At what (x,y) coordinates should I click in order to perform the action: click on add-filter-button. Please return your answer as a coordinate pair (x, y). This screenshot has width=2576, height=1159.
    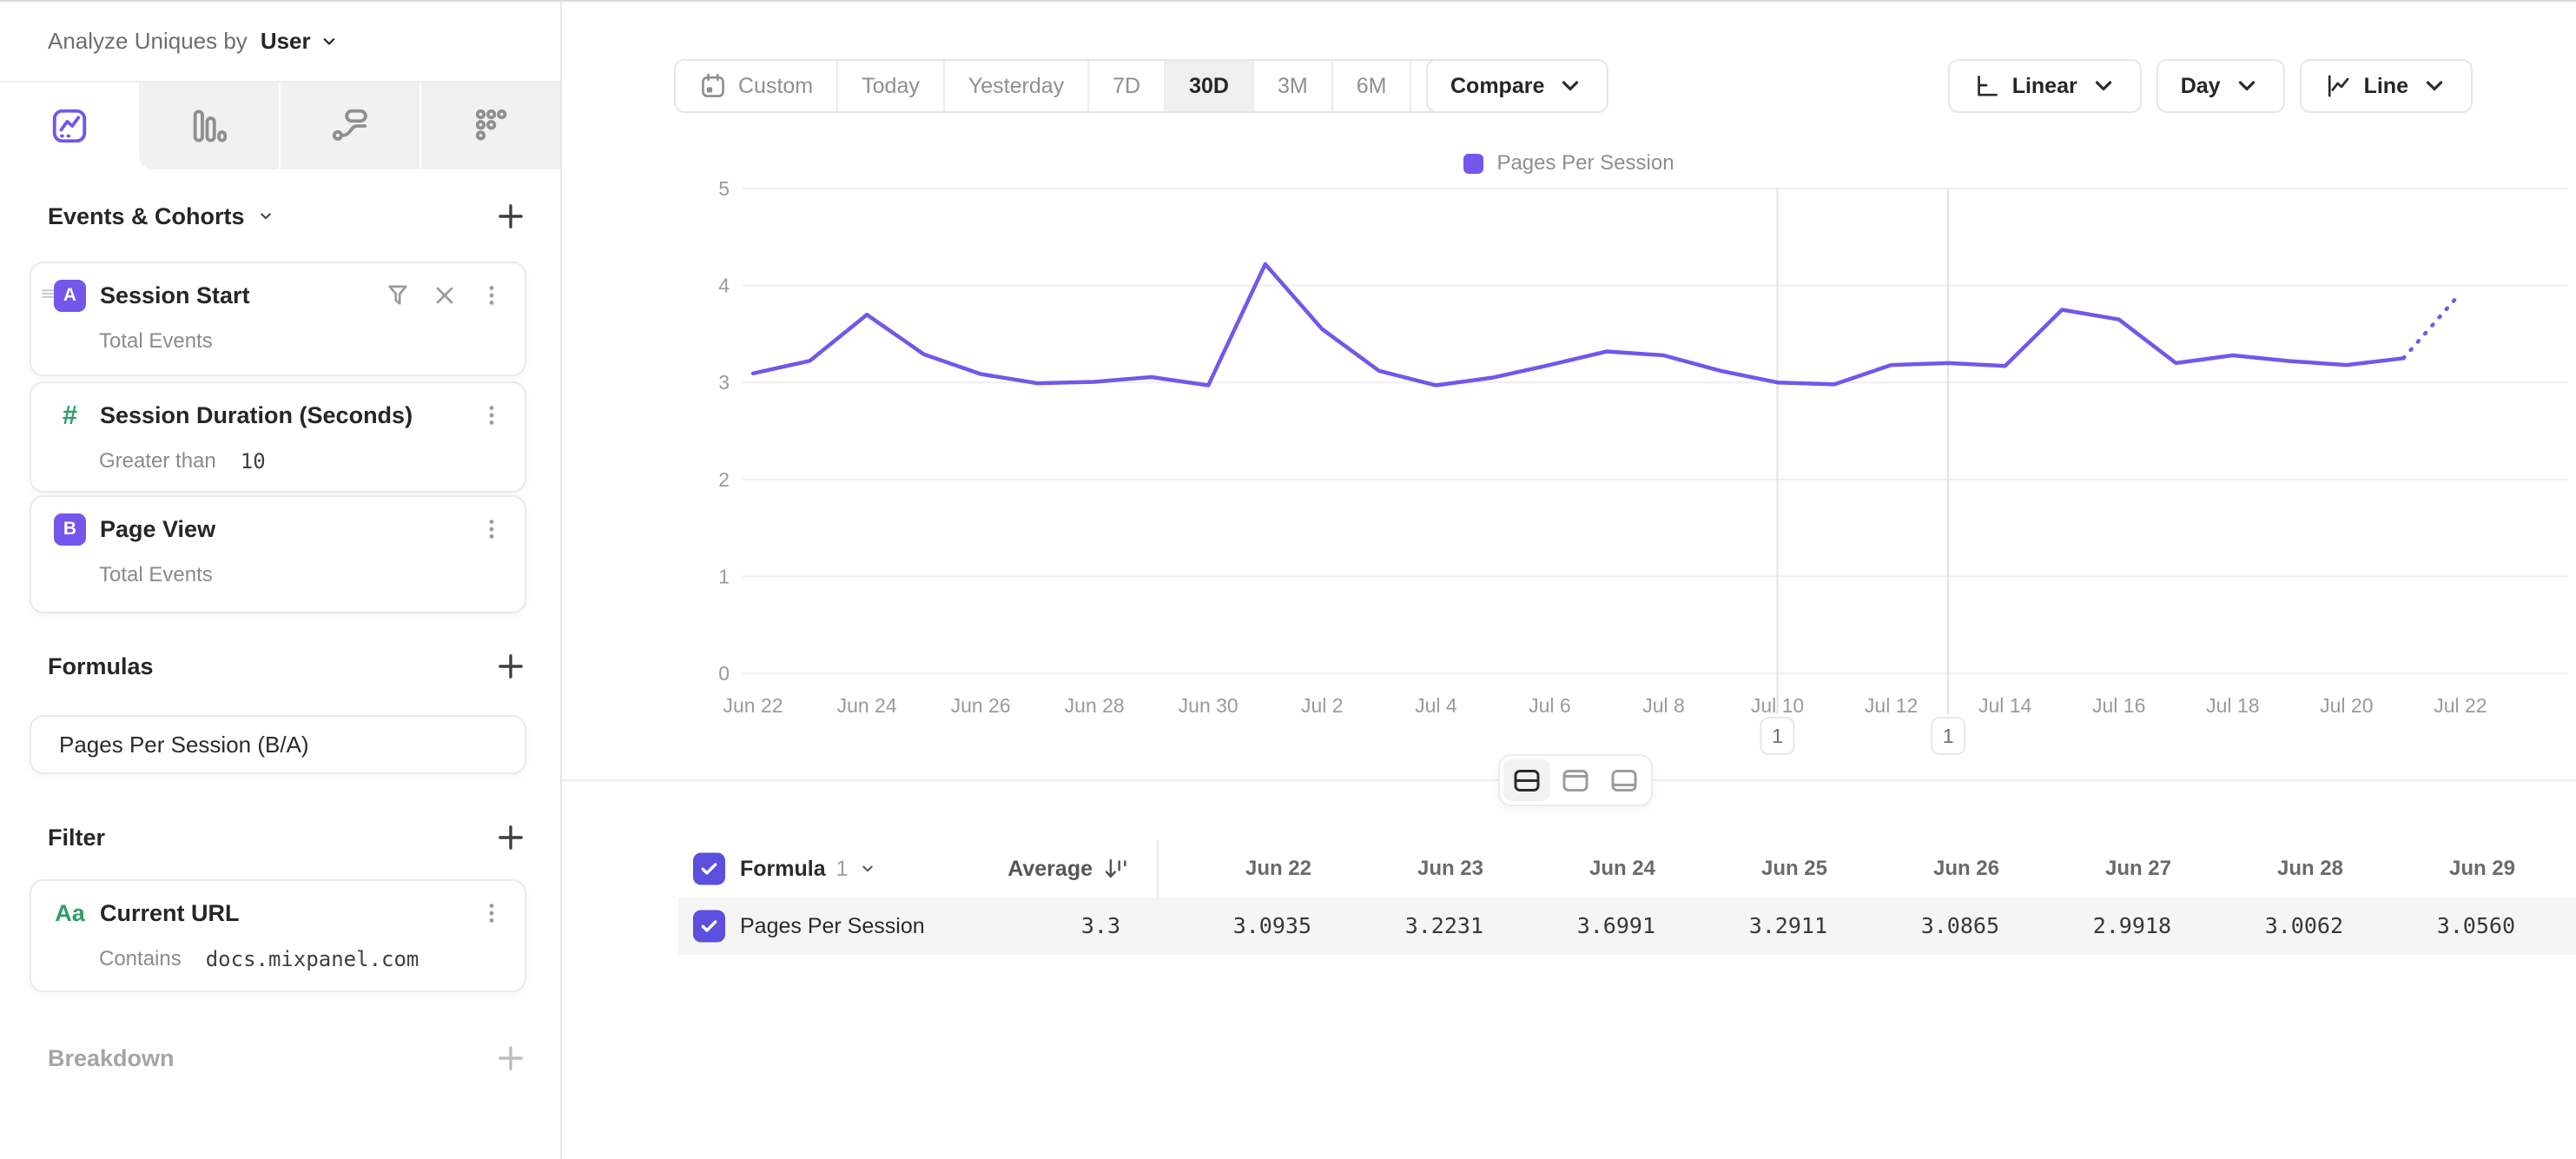
    Looking at the image, I should click on (510, 837).